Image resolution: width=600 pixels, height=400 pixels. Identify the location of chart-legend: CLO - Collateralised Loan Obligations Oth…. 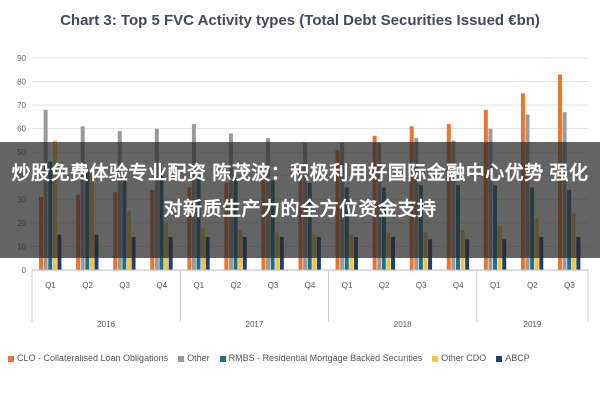
(303, 358).